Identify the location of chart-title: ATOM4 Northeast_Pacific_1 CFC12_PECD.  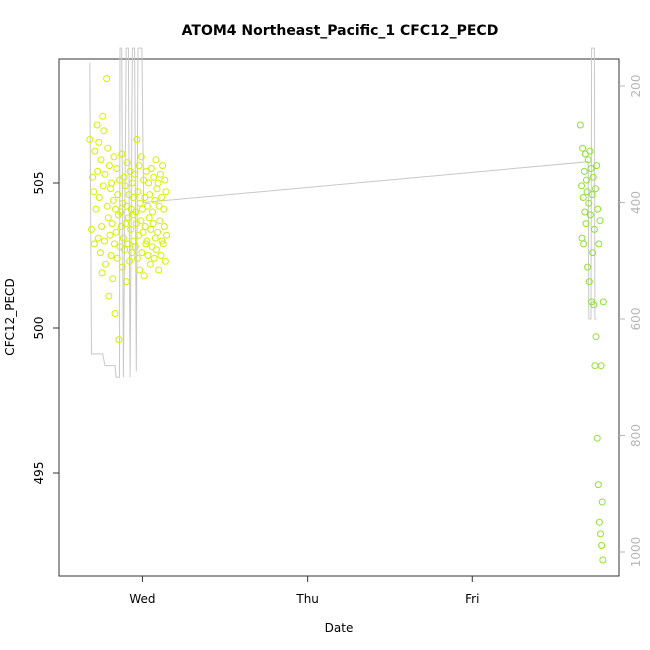
(340, 31).